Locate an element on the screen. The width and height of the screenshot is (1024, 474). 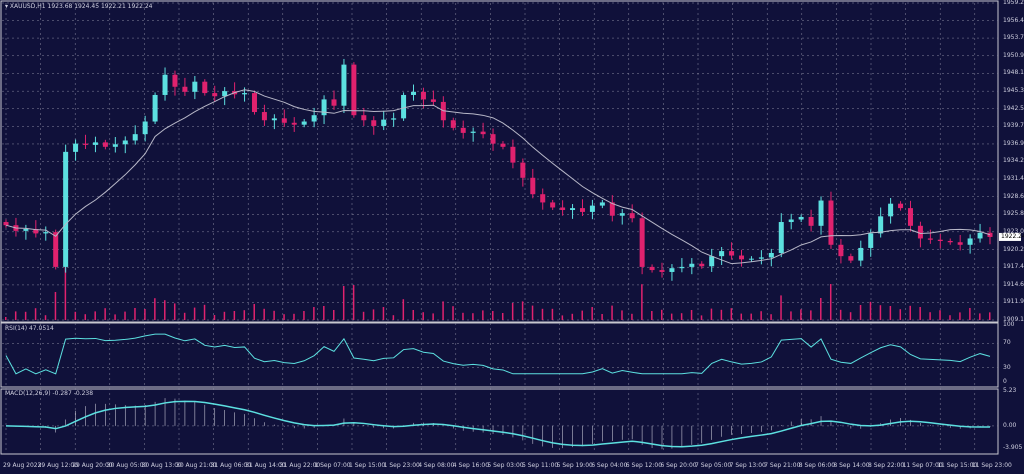
rsi-tick: 0 is located at coordinates (1005, 381).